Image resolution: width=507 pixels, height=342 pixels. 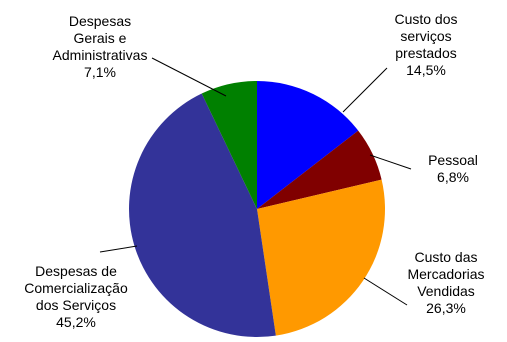 I want to click on slice-name-line: Mercadorias, so click(x=445, y=274).